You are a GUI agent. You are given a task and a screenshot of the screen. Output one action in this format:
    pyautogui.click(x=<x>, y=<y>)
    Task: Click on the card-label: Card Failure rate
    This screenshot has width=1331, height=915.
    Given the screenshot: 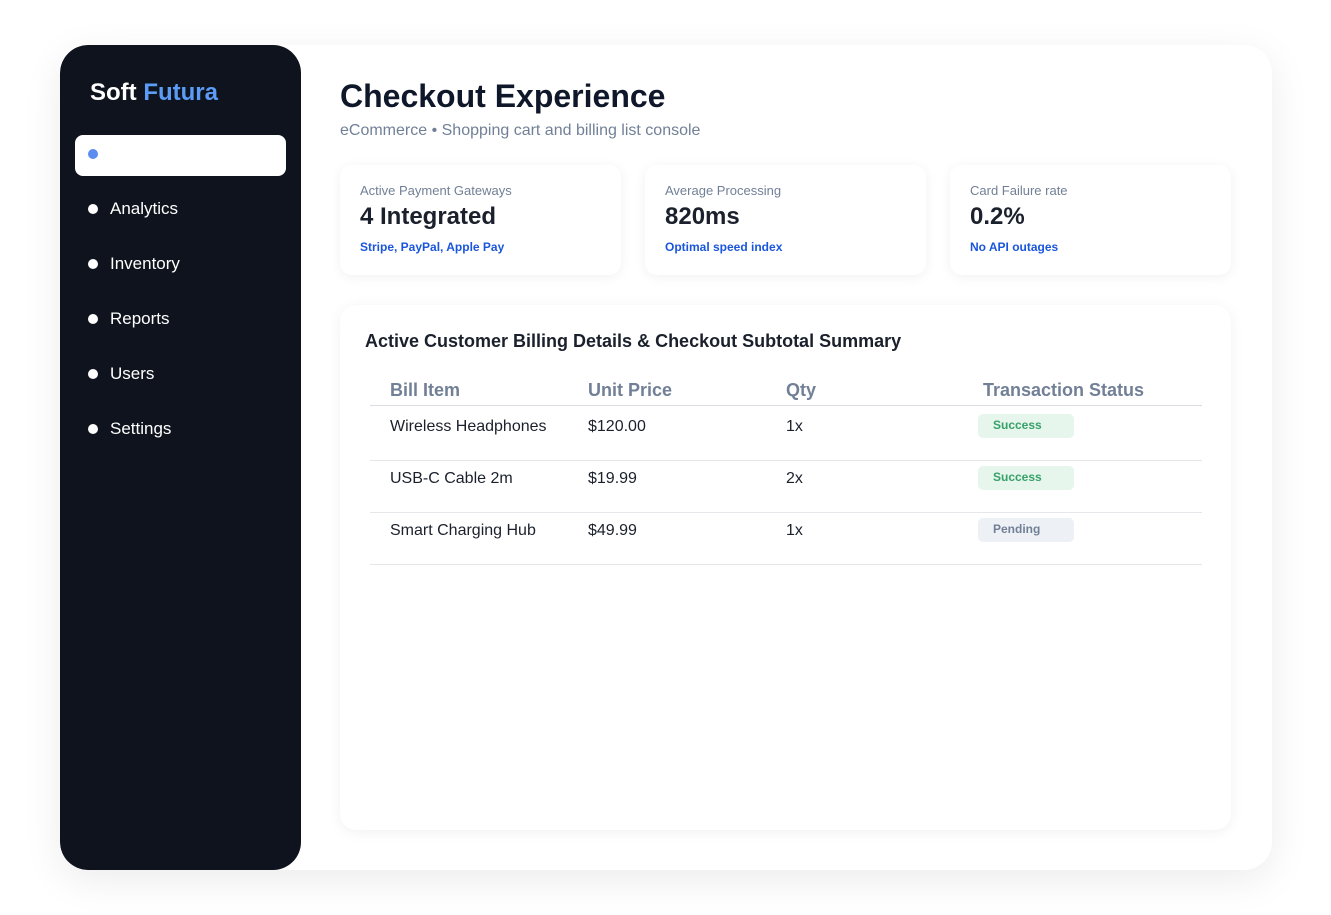 What is the action you would take?
    pyautogui.click(x=1019, y=190)
    